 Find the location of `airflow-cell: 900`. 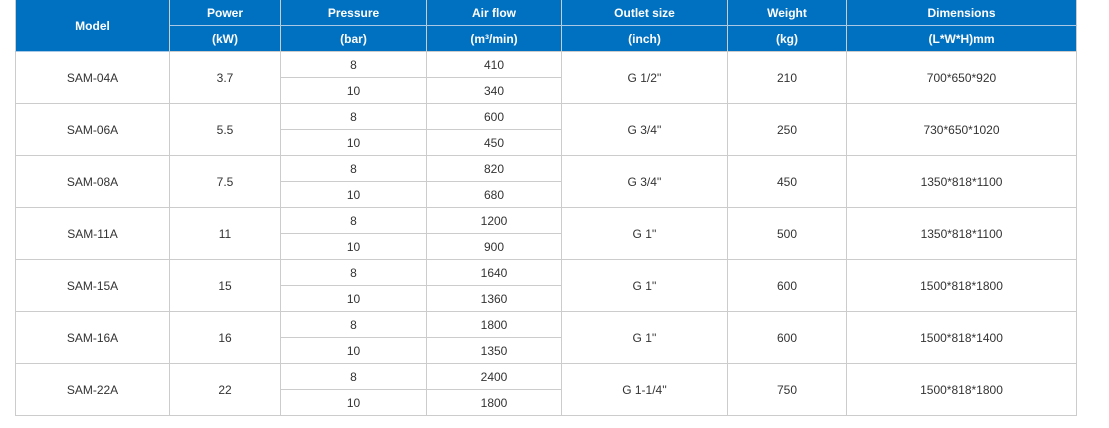

airflow-cell: 900 is located at coordinates (494, 246).